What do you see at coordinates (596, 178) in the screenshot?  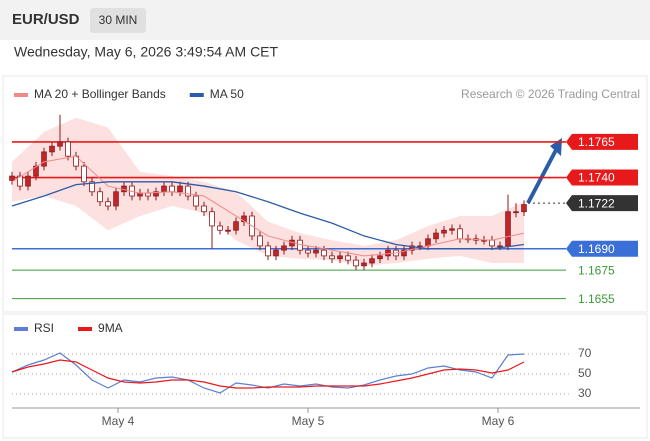 I see `level-label: 1.1740` at bounding box center [596, 178].